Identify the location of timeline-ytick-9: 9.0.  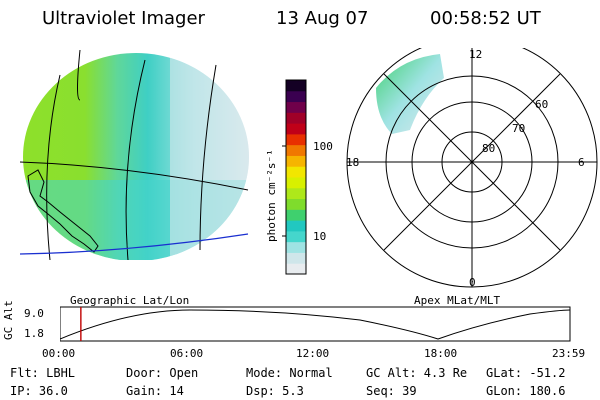
(34, 313).